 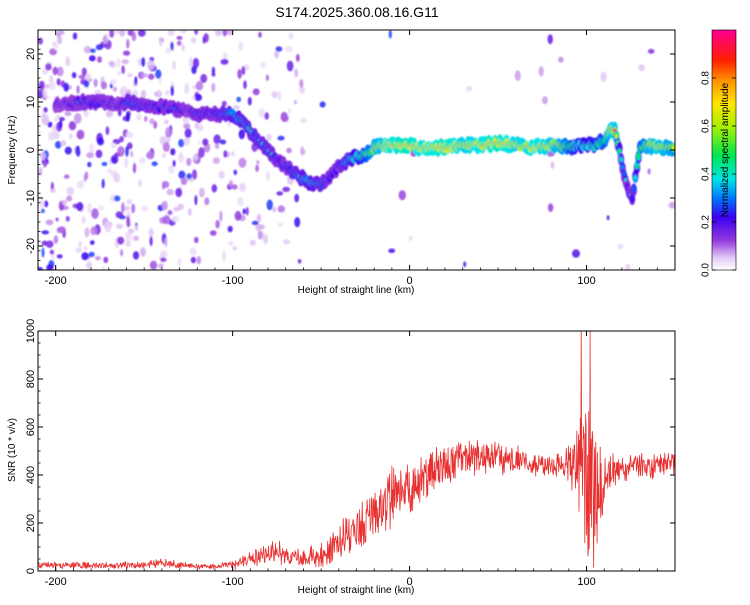 I want to click on spectrogram-x-tick-label: -200, so click(x=56, y=281).